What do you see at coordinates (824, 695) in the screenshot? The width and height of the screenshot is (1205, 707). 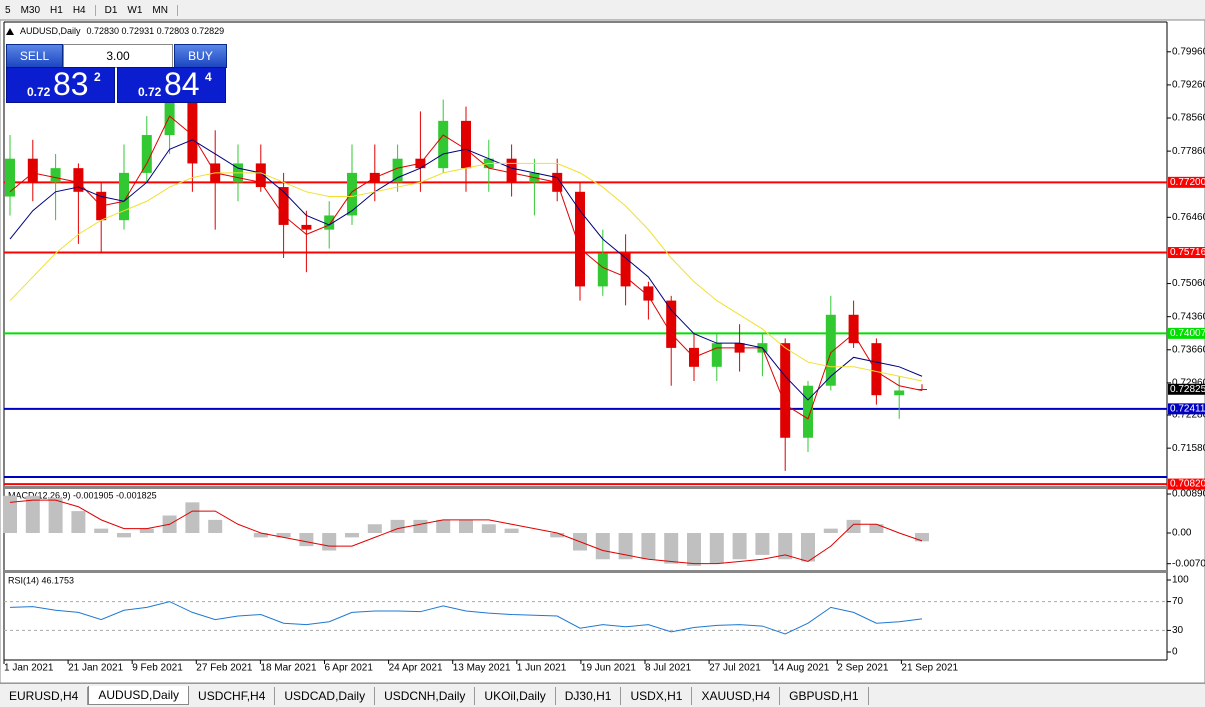 I see `chart-tab: GBPUSD,H1` at bounding box center [824, 695].